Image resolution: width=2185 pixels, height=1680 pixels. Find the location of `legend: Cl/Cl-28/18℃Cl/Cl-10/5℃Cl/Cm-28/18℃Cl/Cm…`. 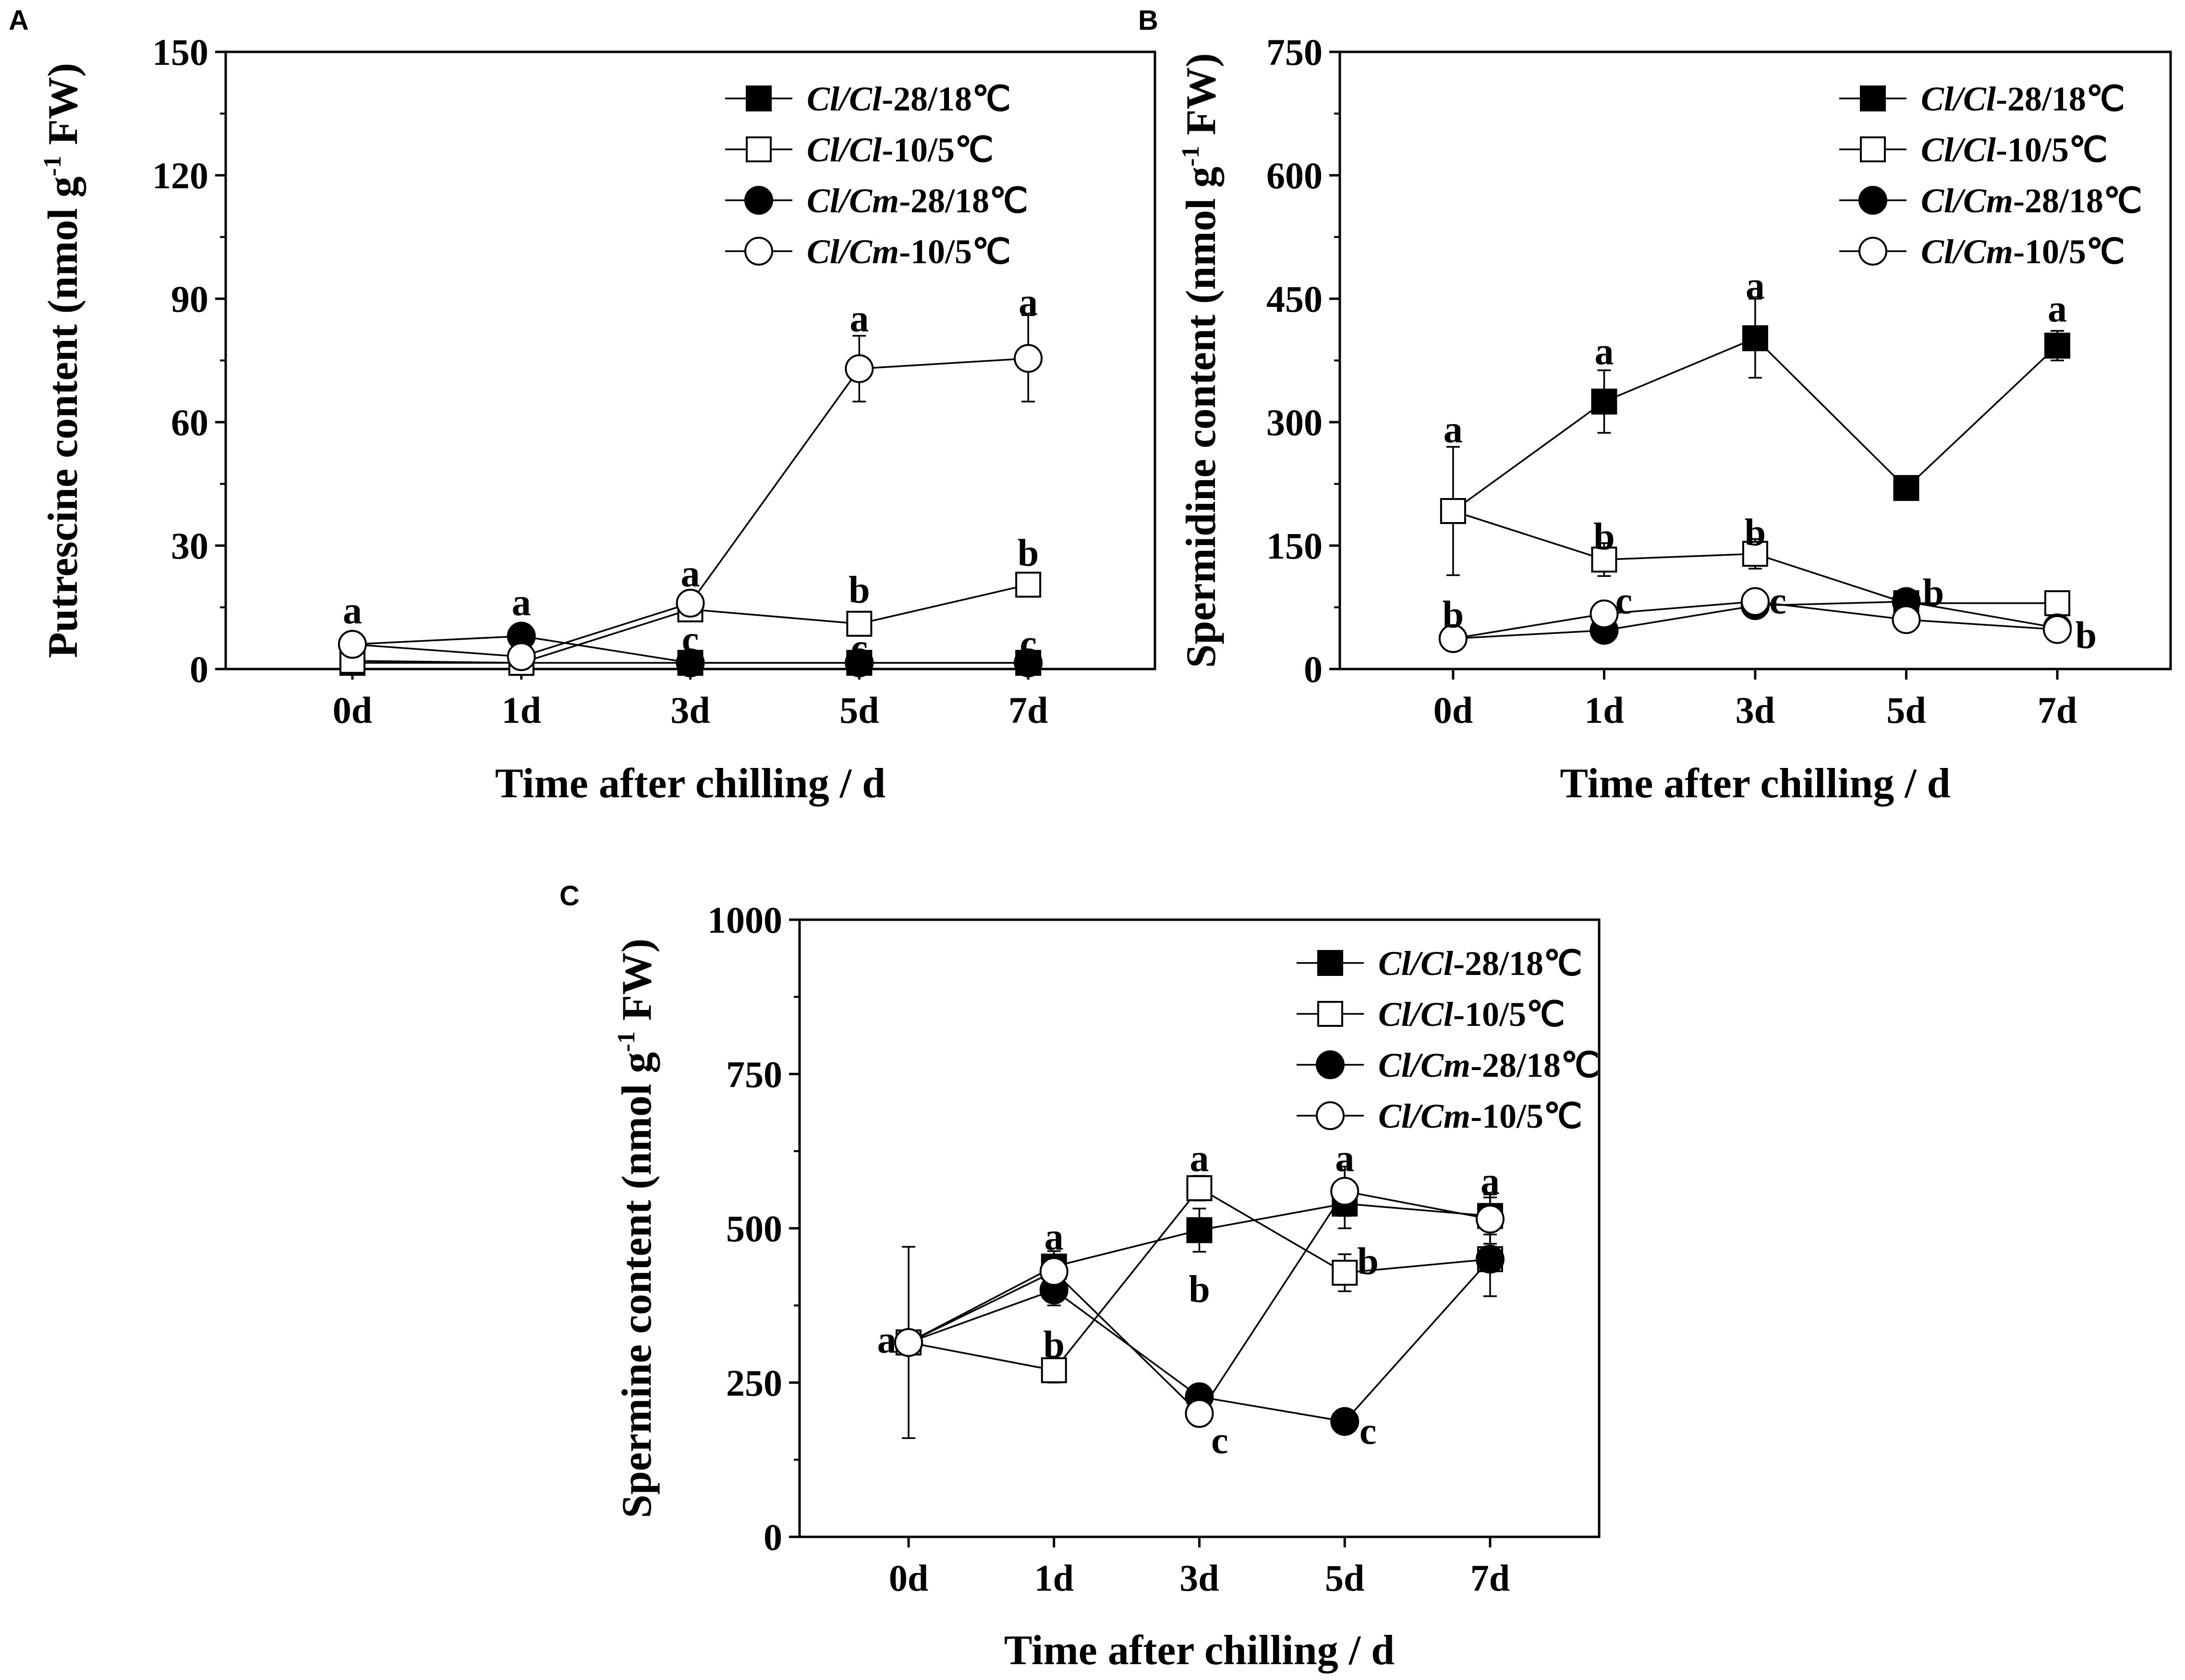

legend: Cl/Cl-28/18℃Cl/Cl-10/5℃Cl/Cm-28/18℃Cl/Cm… is located at coordinates (1991, 175).